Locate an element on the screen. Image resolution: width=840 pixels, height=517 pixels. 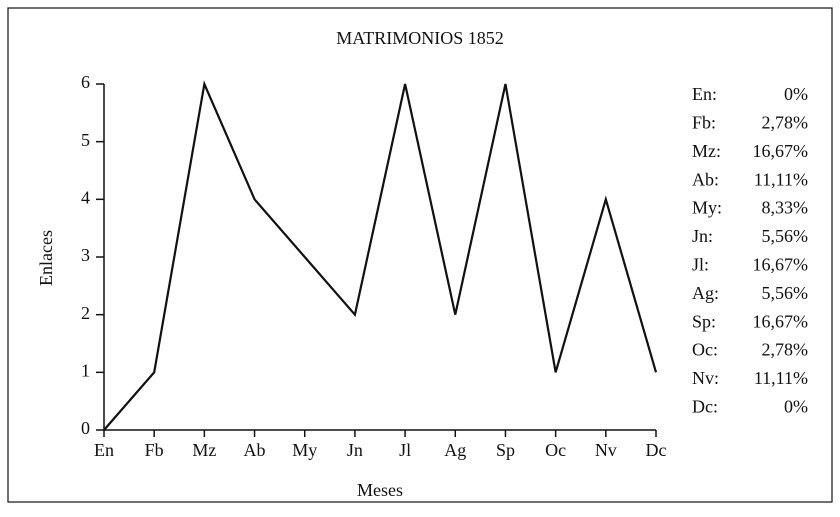
summary-label: Mz: is located at coordinates (706, 151).